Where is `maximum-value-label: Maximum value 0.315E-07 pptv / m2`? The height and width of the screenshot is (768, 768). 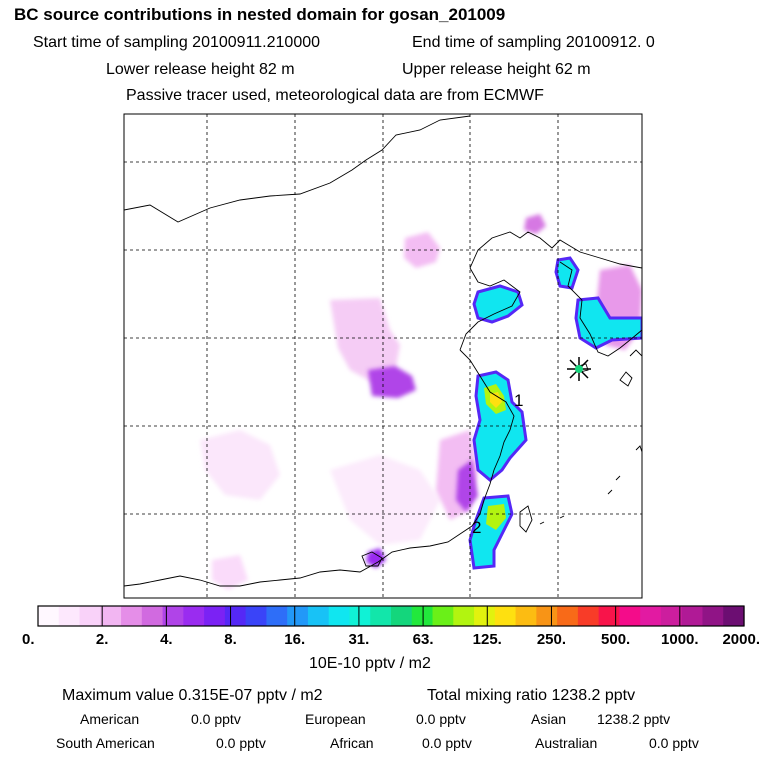 maximum-value-label: Maximum value 0.315E-07 pptv / m2 is located at coordinates (192, 695).